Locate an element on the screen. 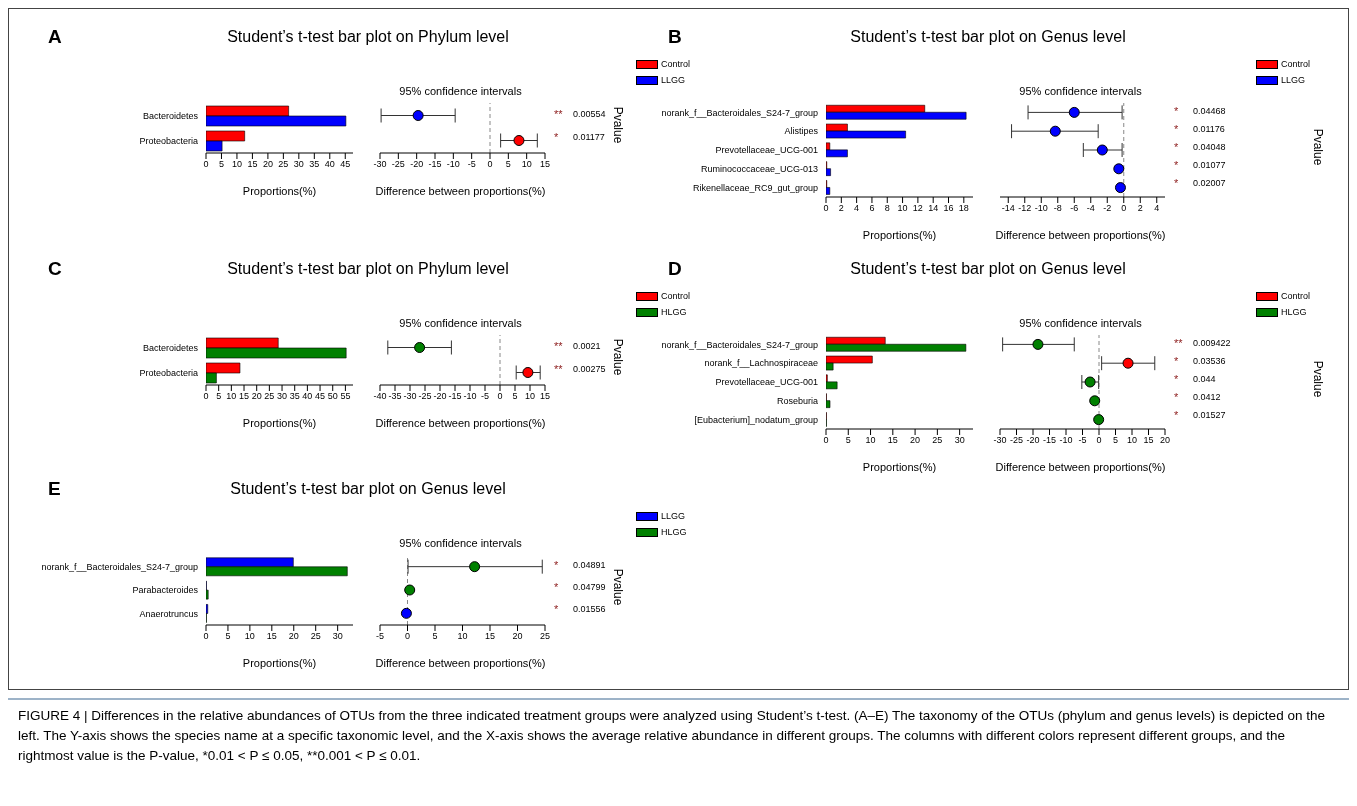 The image size is (1357, 806). text: 0.01527 is located at coordinates (1209, 415).